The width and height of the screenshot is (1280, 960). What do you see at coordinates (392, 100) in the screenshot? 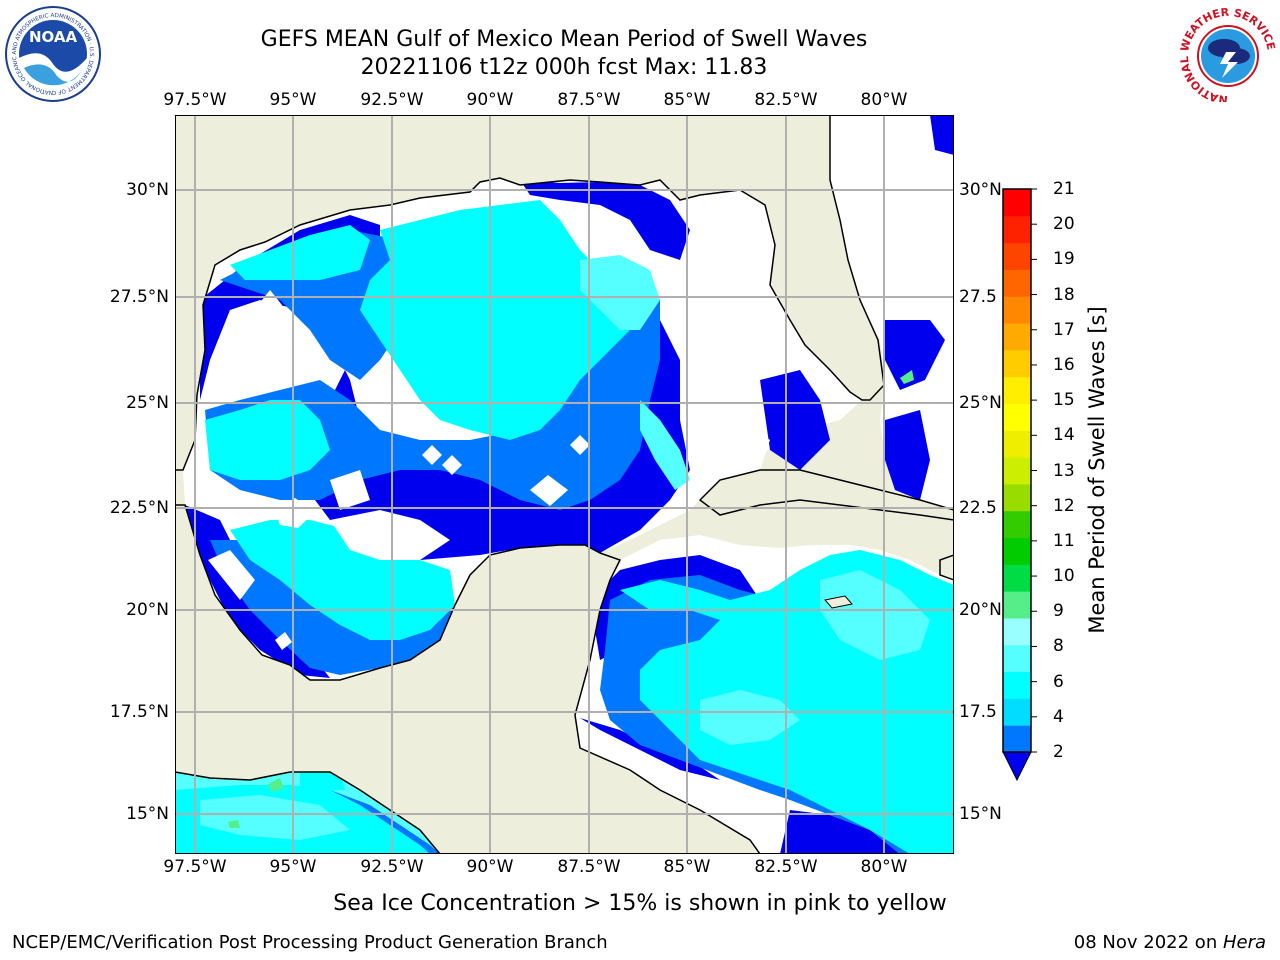
I see `lon-tick-top: 92.5°W` at bounding box center [392, 100].